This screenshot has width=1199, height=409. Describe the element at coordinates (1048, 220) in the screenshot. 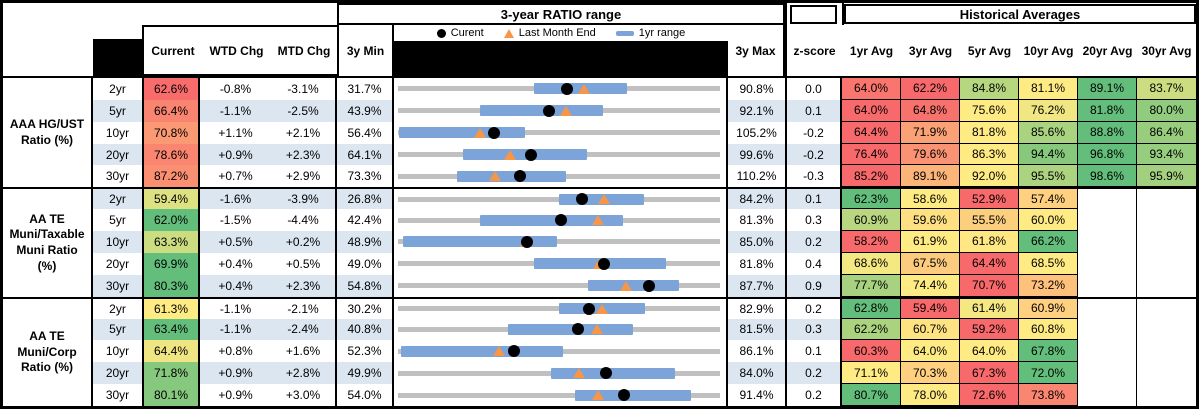

I see `avg-cell: 60.0%` at that location.